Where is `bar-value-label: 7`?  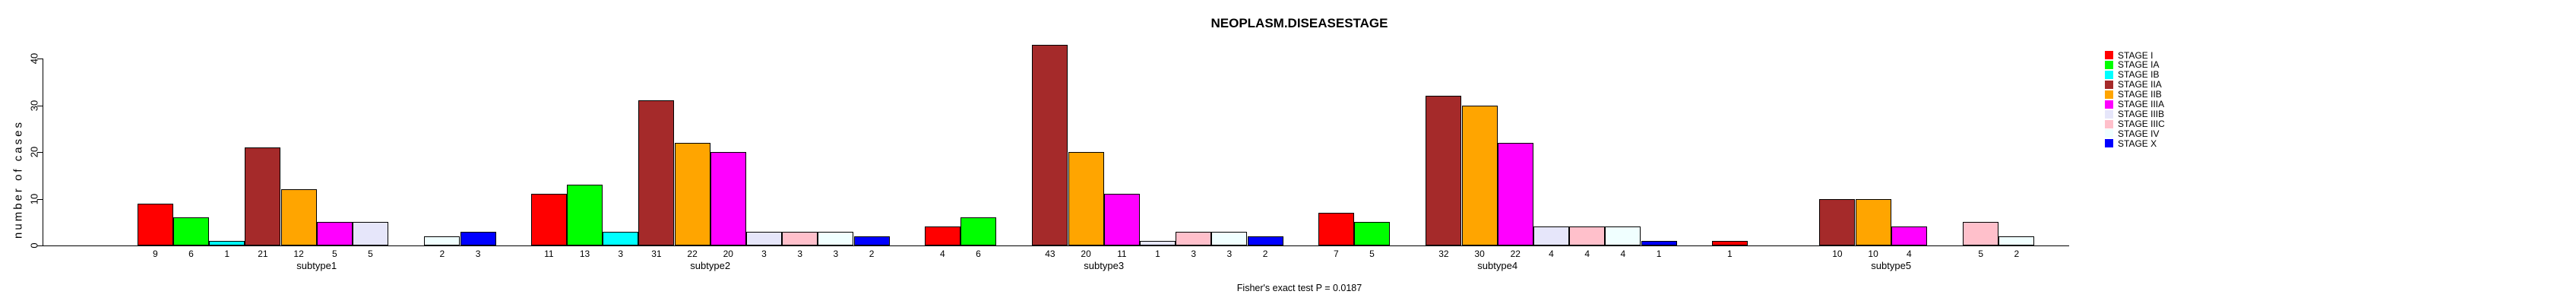 bar-value-label: 7 is located at coordinates (1336, 254).